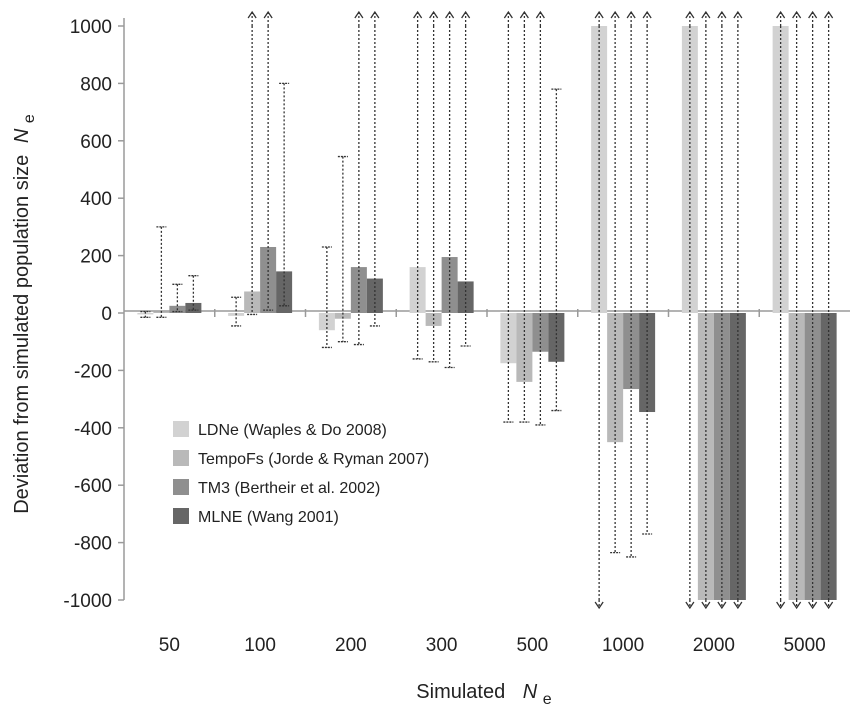 Image resolution: width=856 pixels, height=712 pixels. Describe the element at coordinates (260, 645) in the screenshot. I see `x-tick-label: 100` at that location.